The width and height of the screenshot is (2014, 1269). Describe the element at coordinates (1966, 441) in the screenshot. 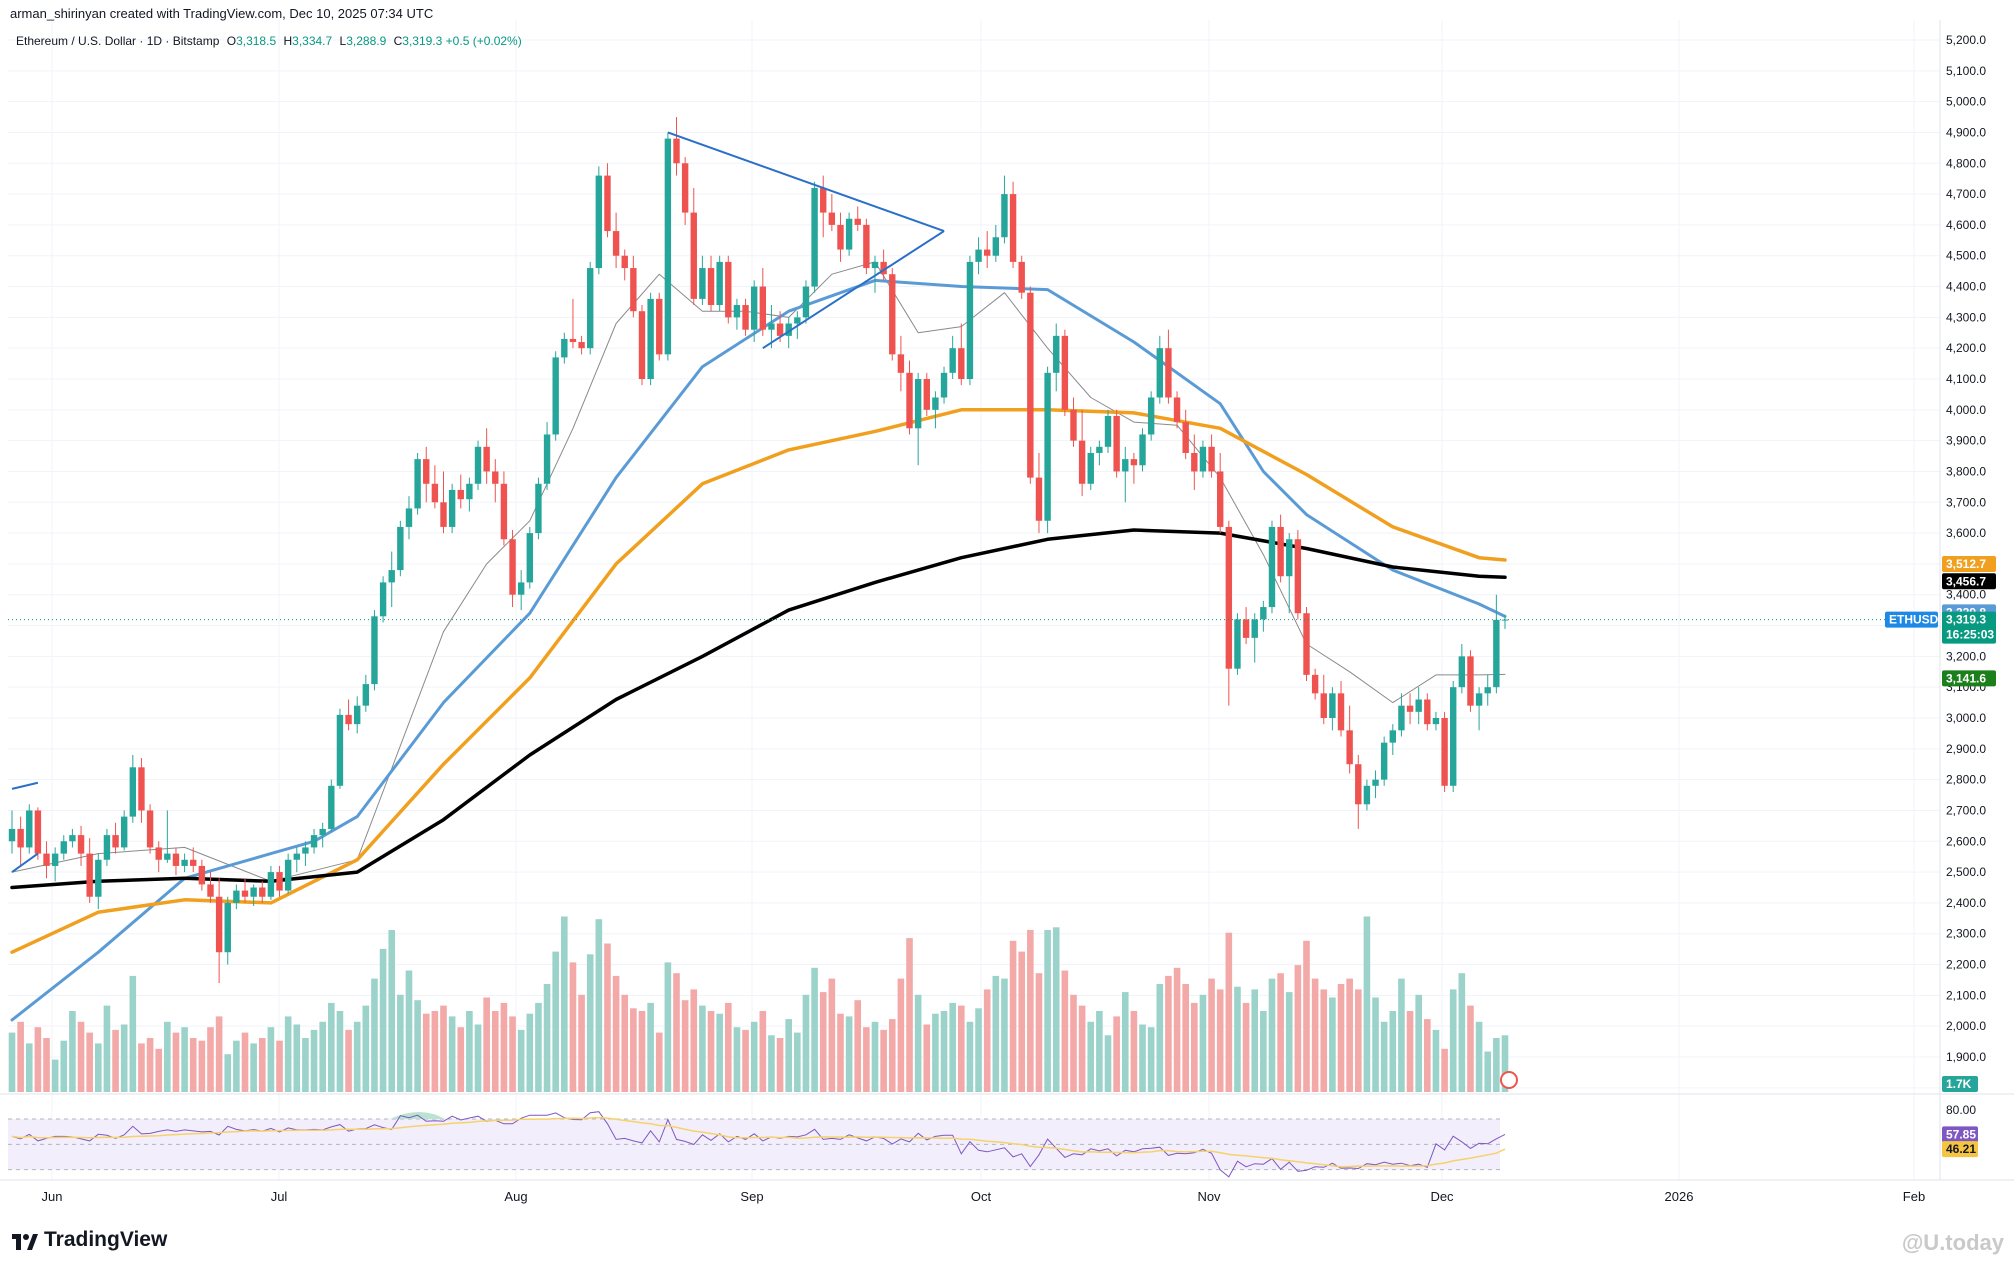

I see `price-tick-label: 3,900.0` at that location.